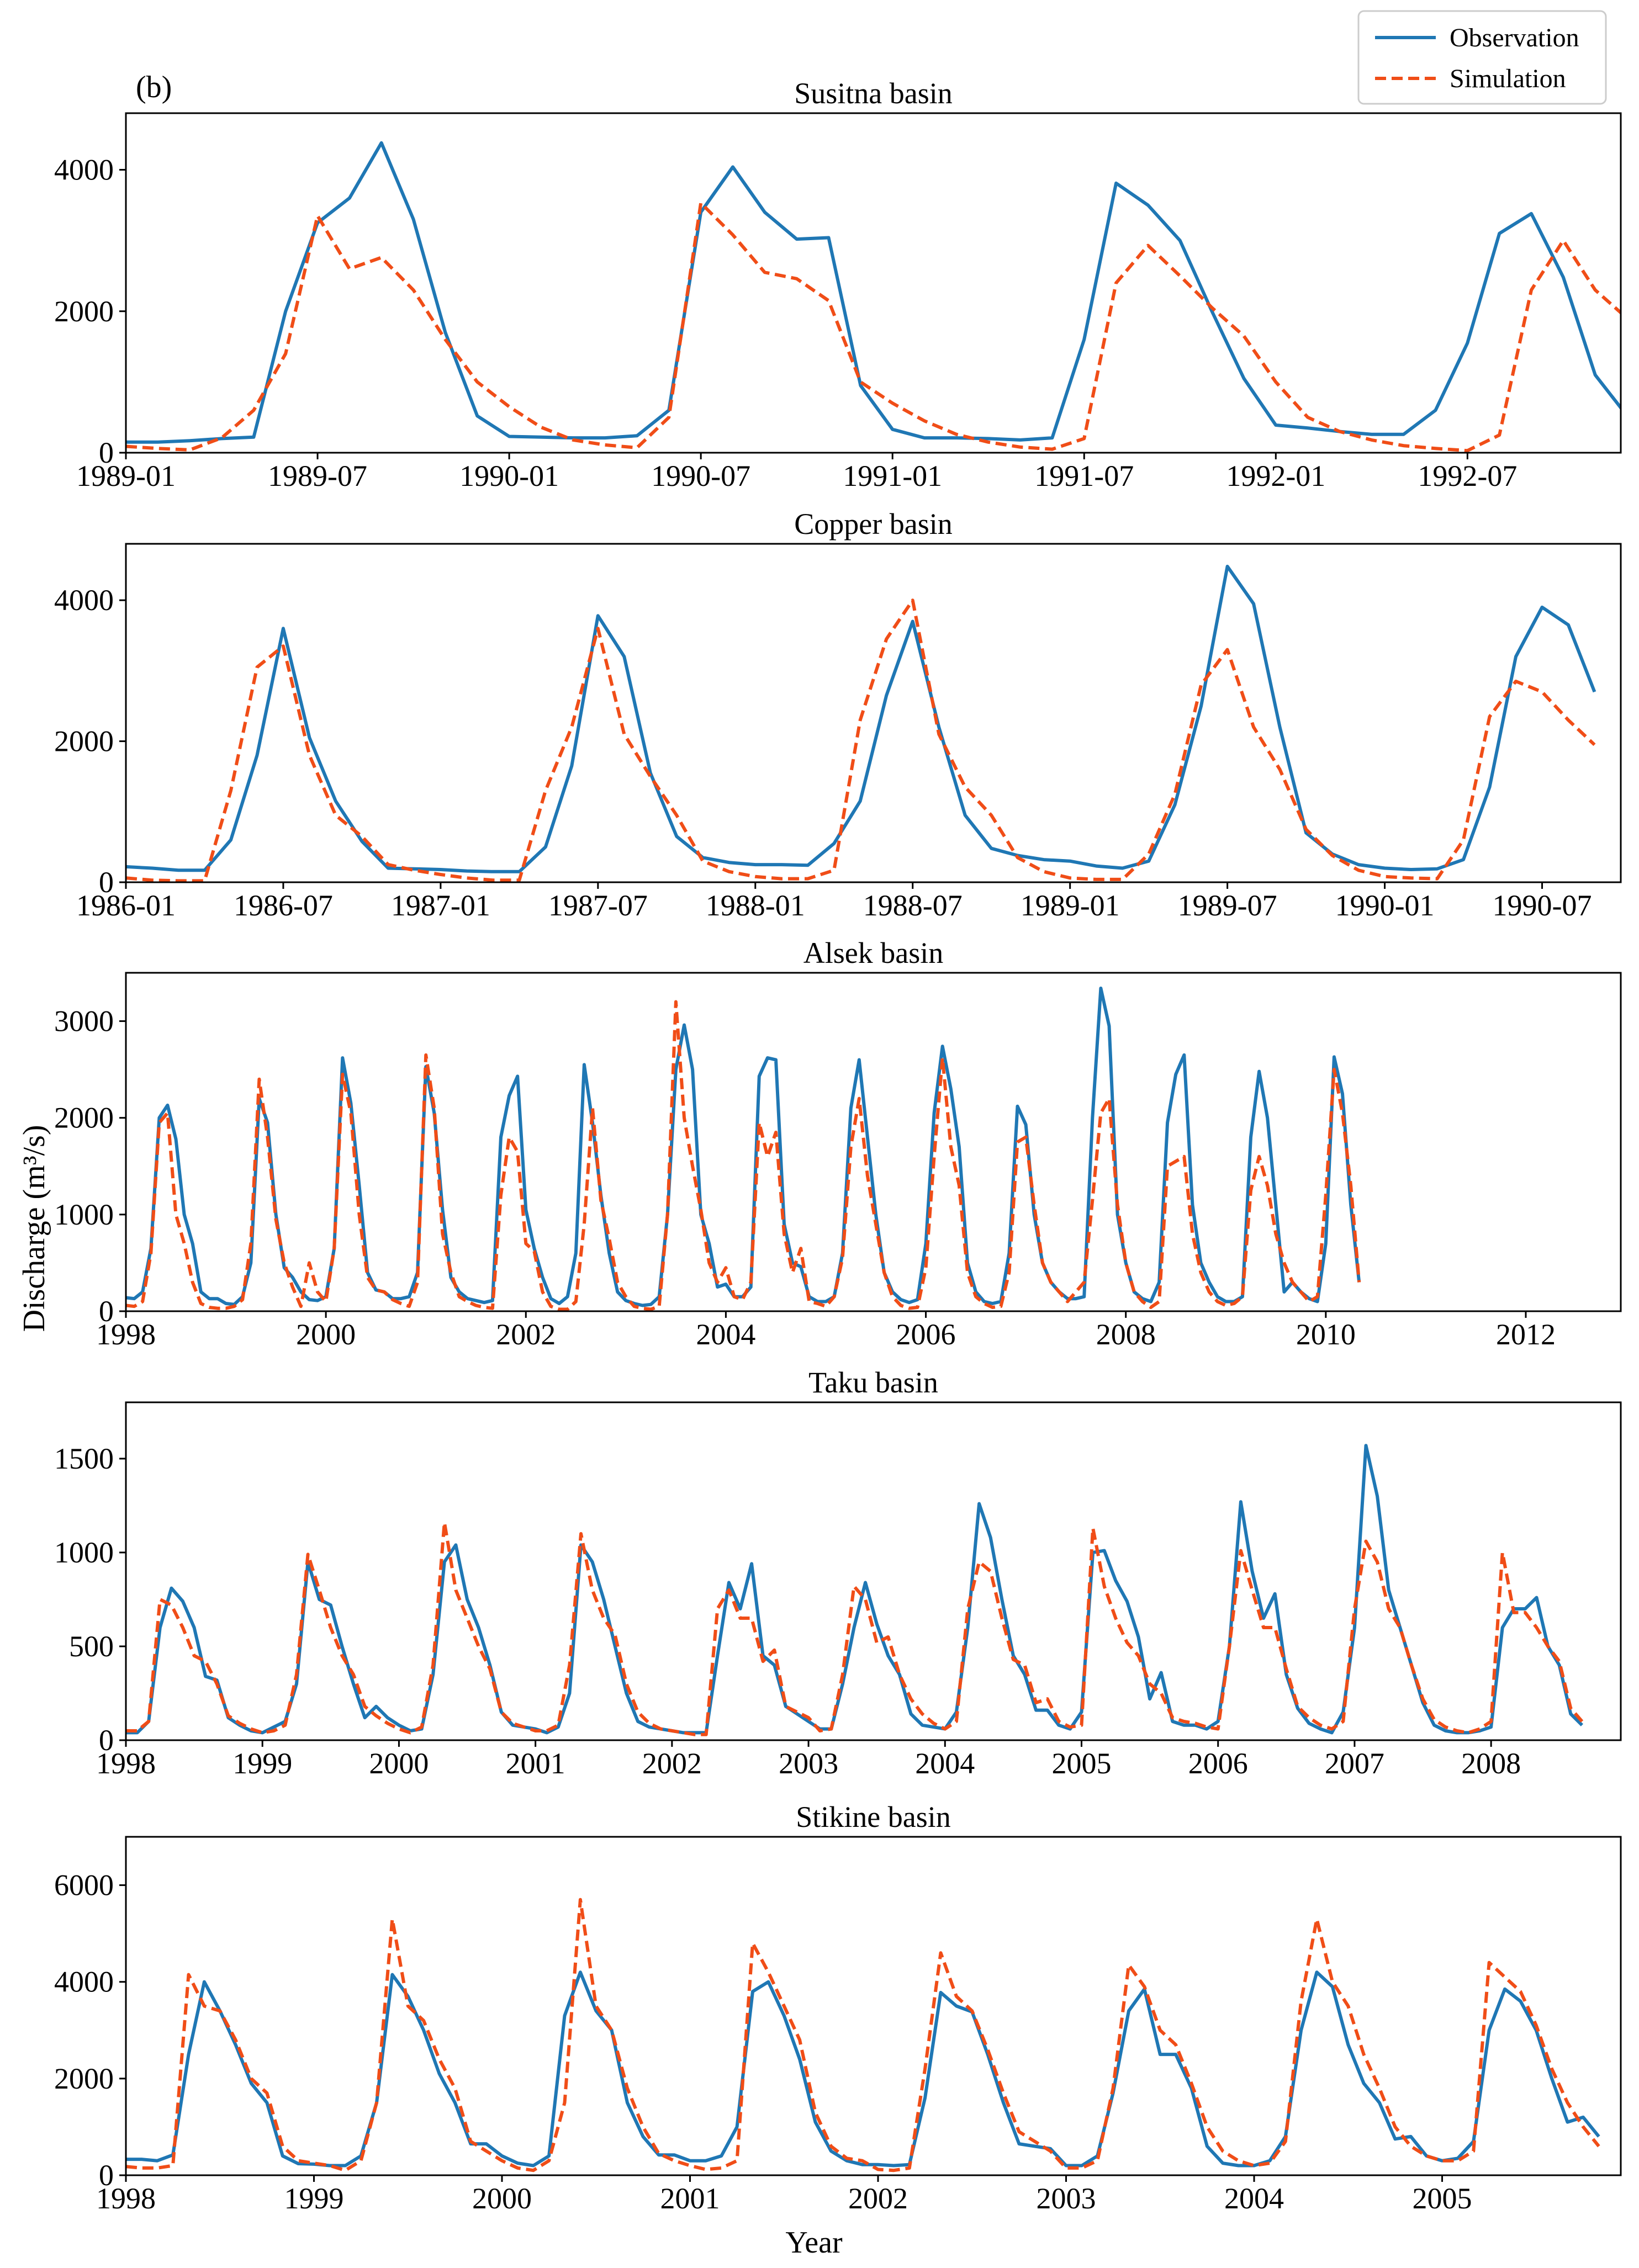 This screenshot has width=1639, height=2268. I want to click on x-tick-label: 1991-01, so click(892, 475).